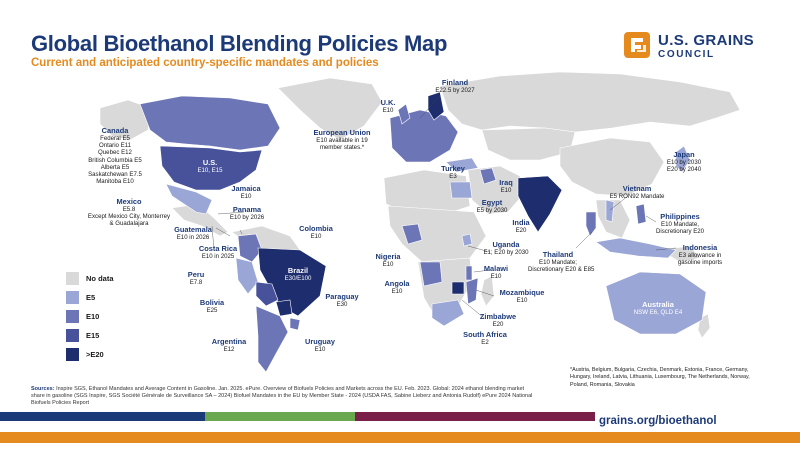 Image resolution: width=800 pixels, height=455 pixels. I want to click on malawi-shape, so click(469, 273).